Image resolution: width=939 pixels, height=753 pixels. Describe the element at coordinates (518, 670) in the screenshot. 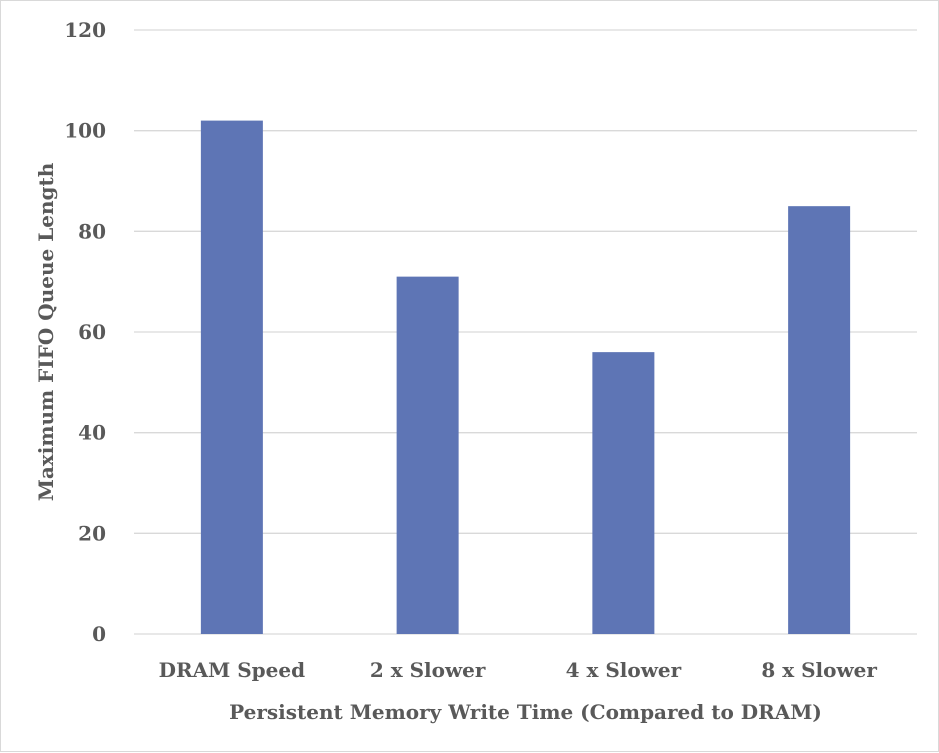

I see `x-axis-ticks: DRAM Speed 2 x Slower 4 x Slower 8 x Slower` at that location.